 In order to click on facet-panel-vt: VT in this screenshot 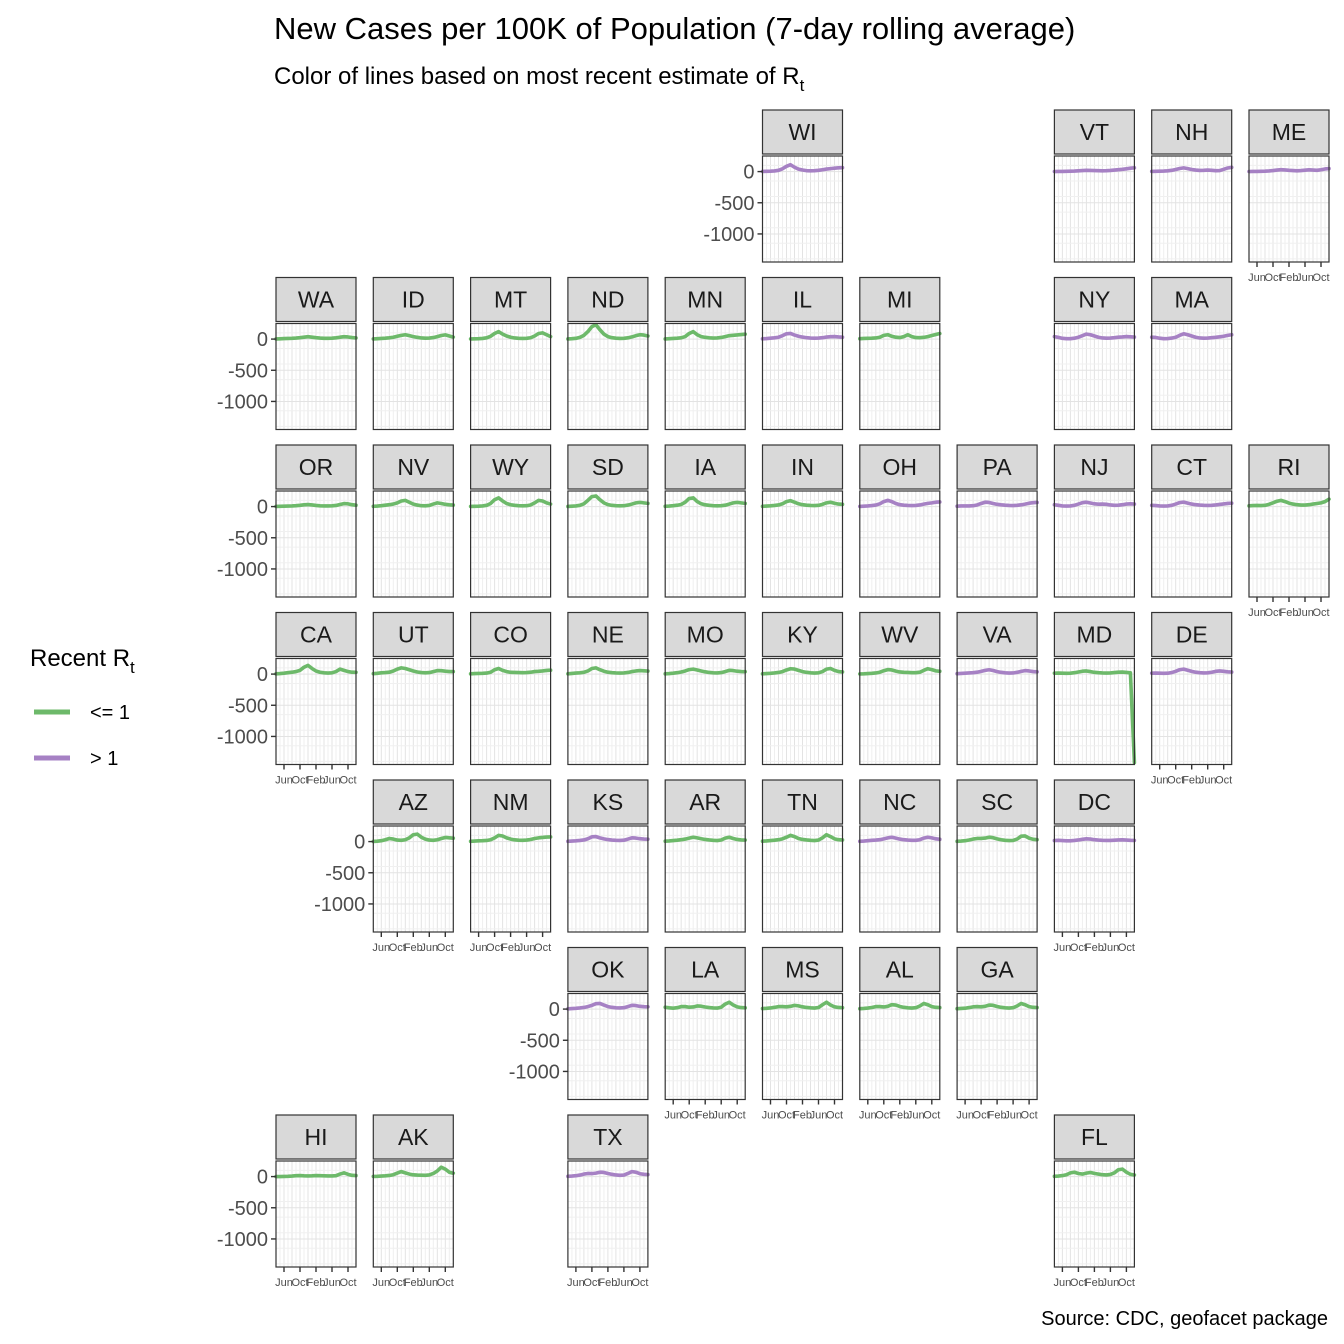, I will do `click(1094, 186)`.